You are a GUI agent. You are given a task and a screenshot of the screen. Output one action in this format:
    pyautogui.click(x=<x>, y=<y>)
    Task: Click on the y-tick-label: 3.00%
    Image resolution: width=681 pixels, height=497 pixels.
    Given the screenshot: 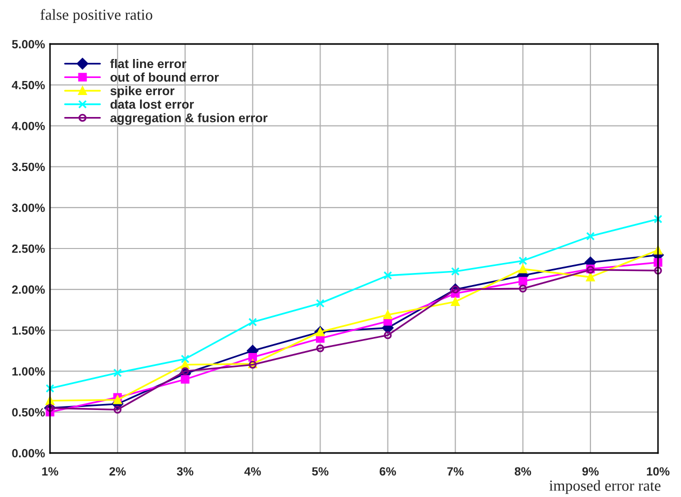 What is the action you would take?
    pyautogui.click(x=28, y=208)
    